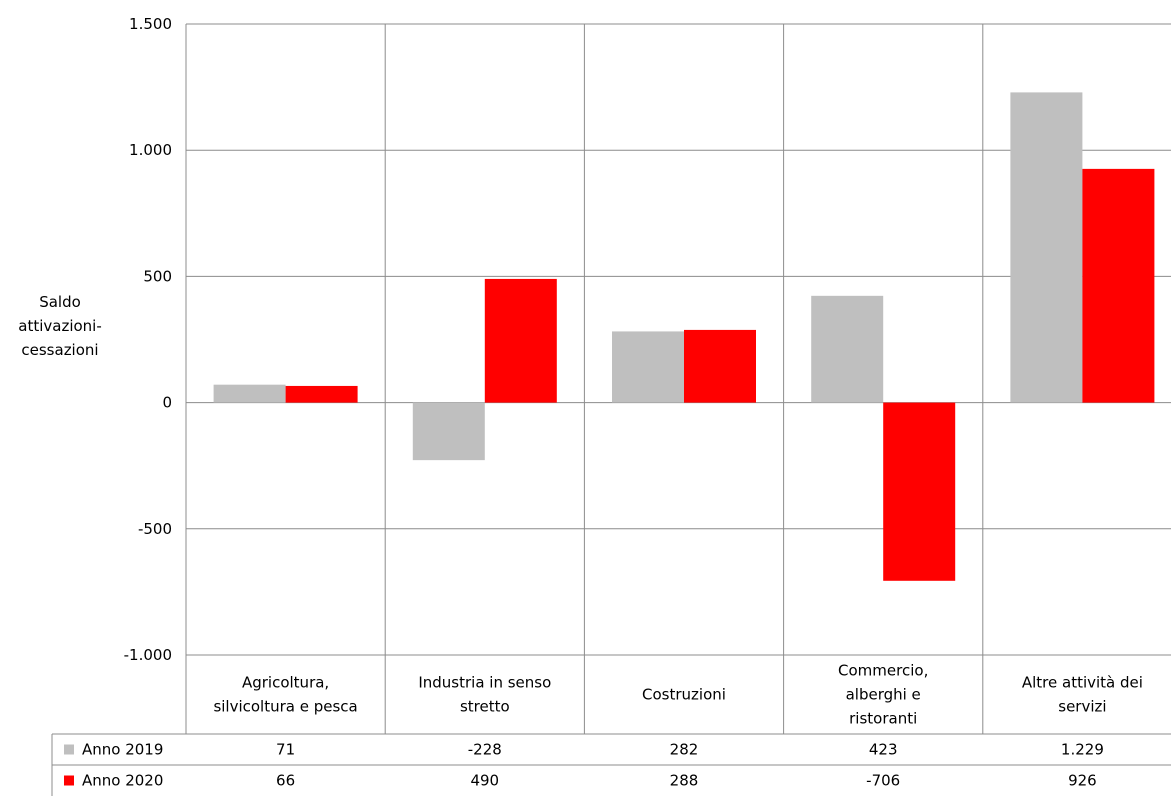 This screenshot has height=796, width=1171. I want to click on table-value: 423, so click(883, 750).